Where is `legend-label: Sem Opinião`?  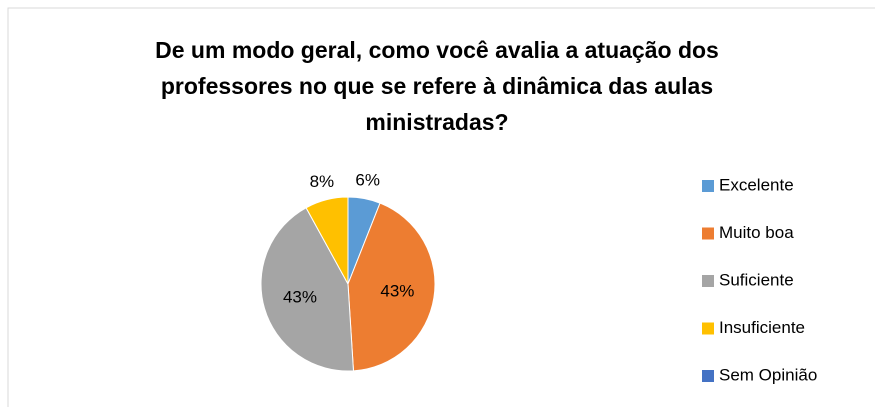 legend-label: Sem Opinião is located at coordinates (768, 374).